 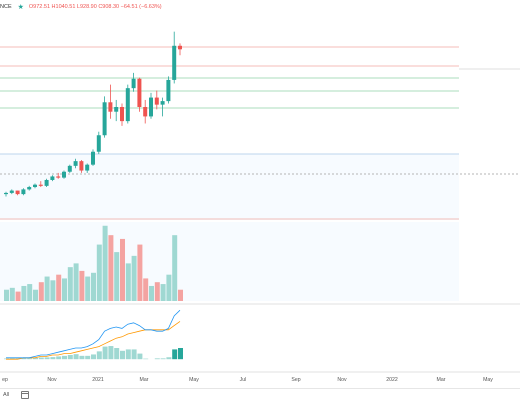 What do you see at coordinates (5, 380) in the screenshot?
I see `x-tick-label: ep` at bounding box center [5, 380].